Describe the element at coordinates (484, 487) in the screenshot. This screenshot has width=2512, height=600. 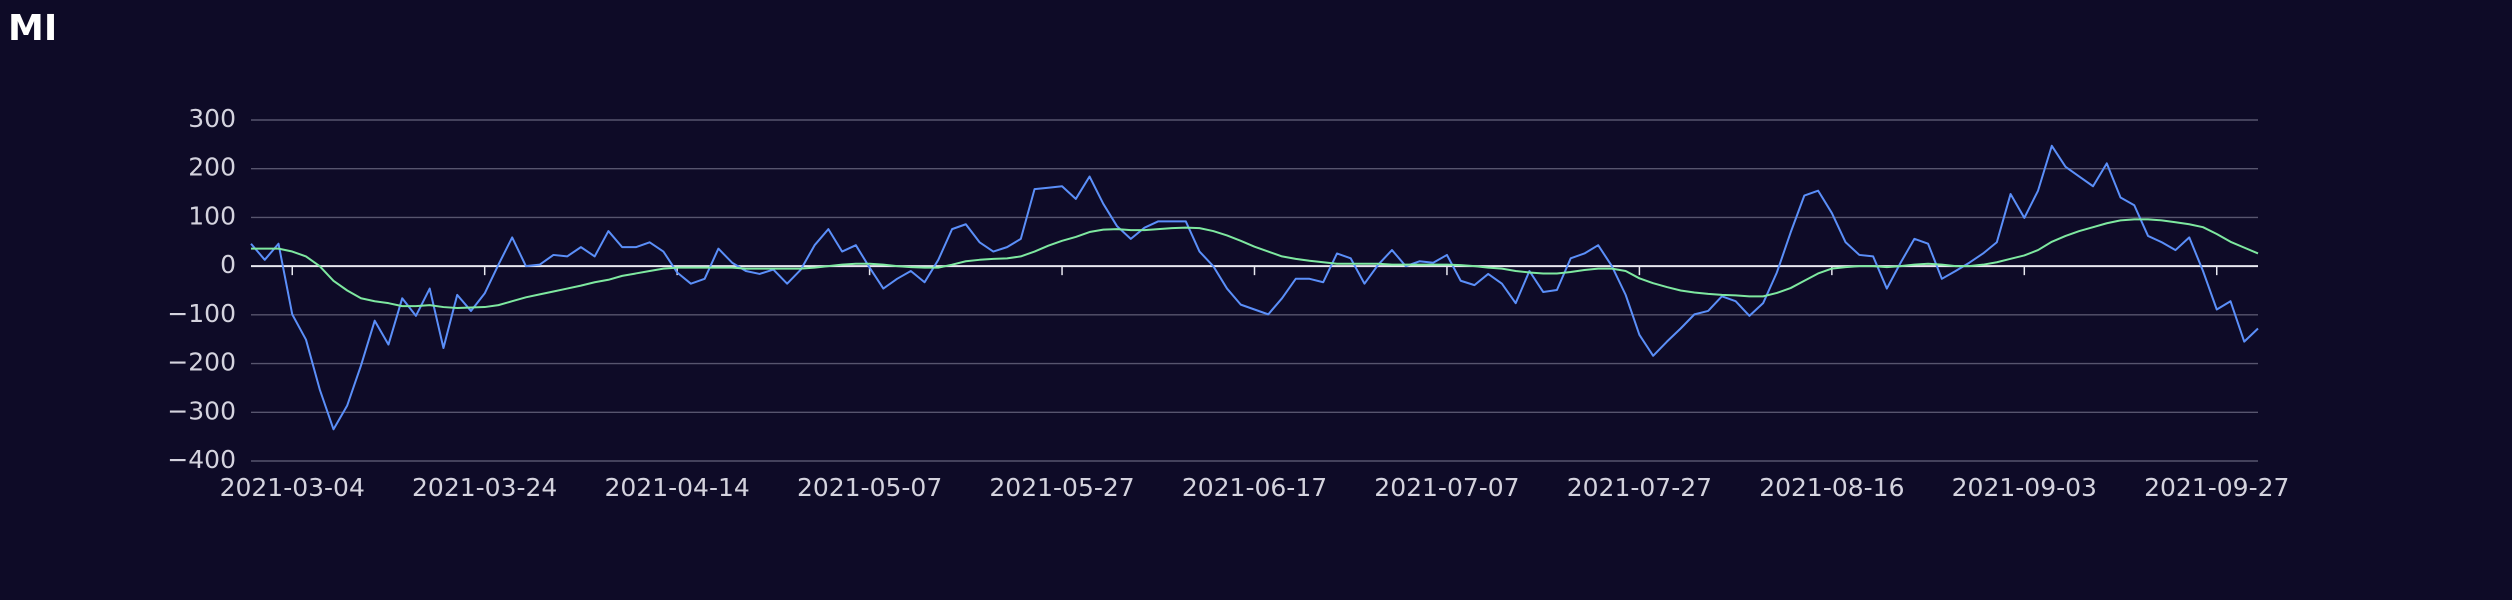
I see `x-tick-label: 2021-03-24` at that location.